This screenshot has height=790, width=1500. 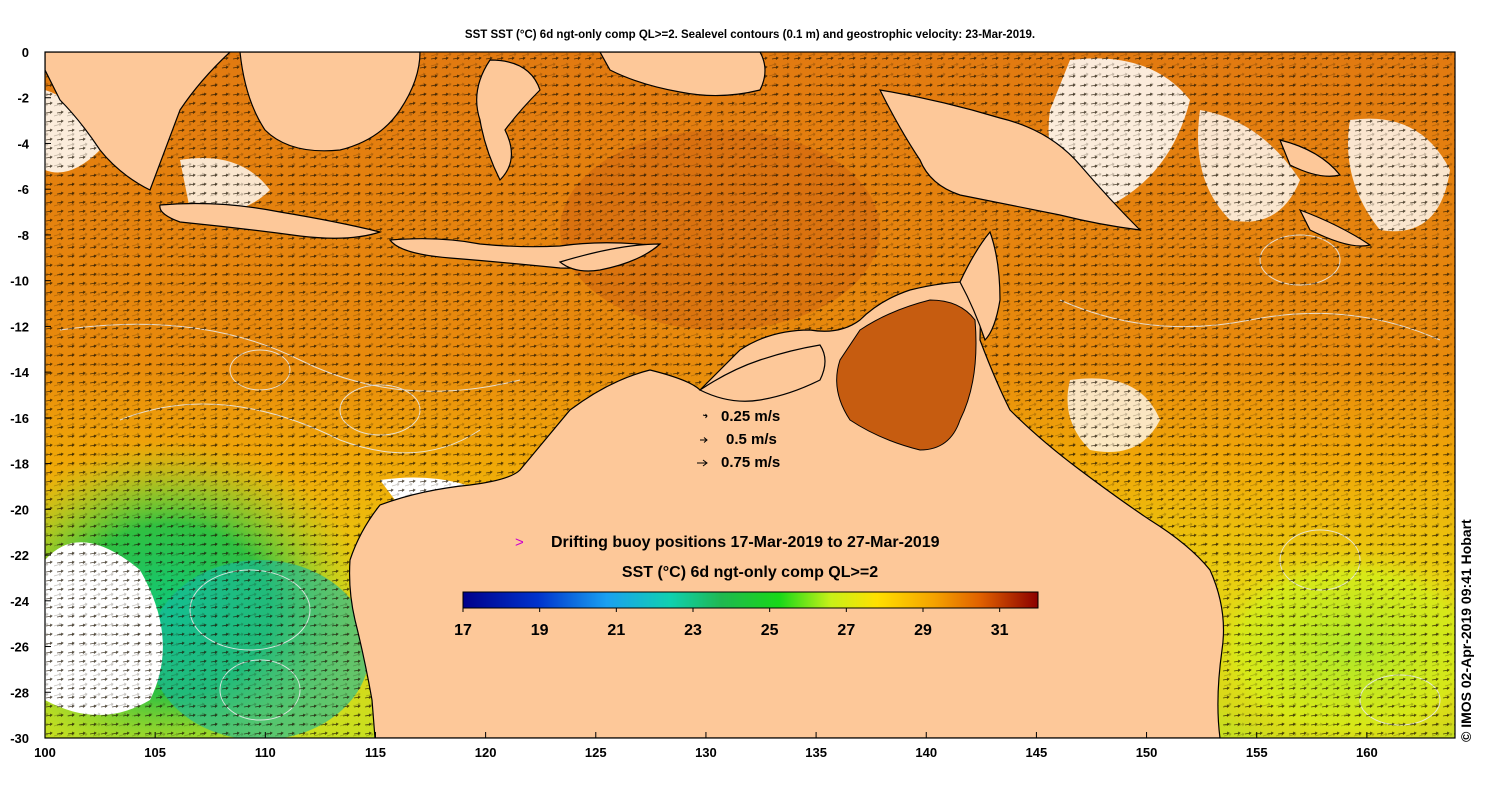 I want to click on x-tick-label: 145, so click(x=1037, y=752).